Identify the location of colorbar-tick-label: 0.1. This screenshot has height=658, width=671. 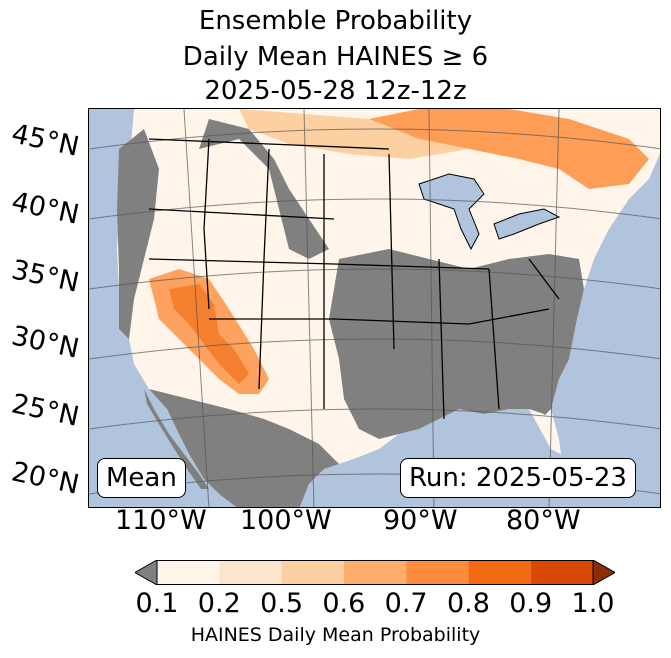
(157, 603).